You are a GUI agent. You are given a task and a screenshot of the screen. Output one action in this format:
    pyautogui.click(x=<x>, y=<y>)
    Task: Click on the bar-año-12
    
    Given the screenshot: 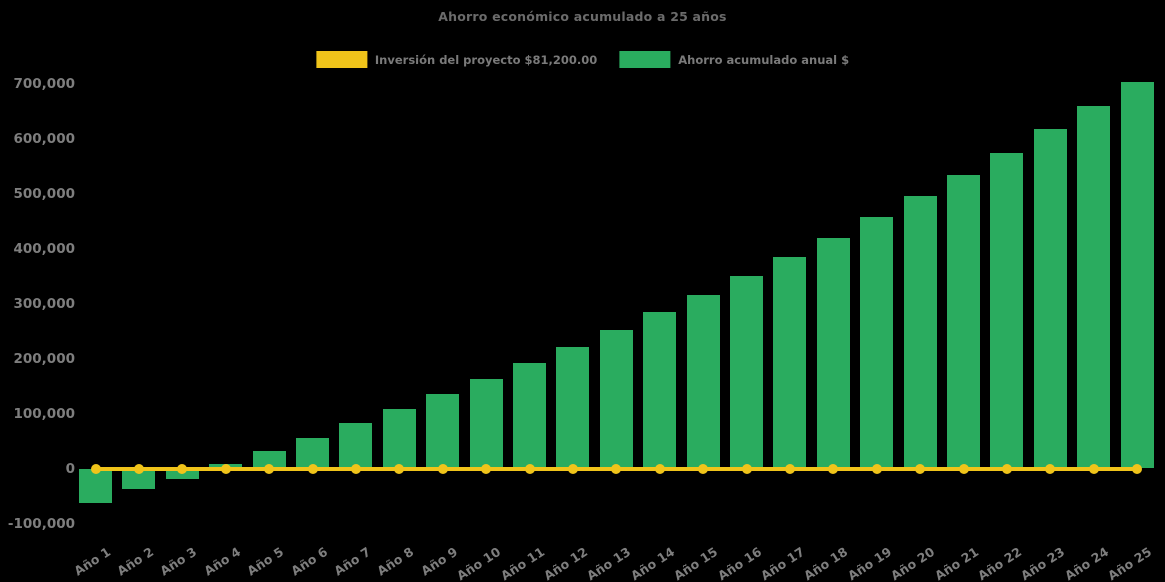 What is the action you would take?
    pyautogui.click(x=573, y=407)
    